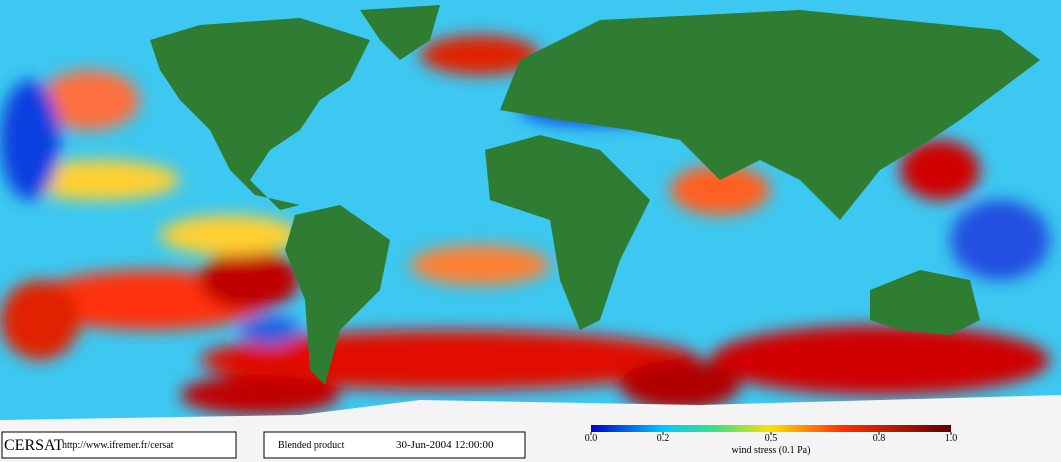 This screenshot has width=1061, height=462. What do you see at coordinates (771, 428) in the screenshot?
I see `colorbar` at bounding box center [771, 428].